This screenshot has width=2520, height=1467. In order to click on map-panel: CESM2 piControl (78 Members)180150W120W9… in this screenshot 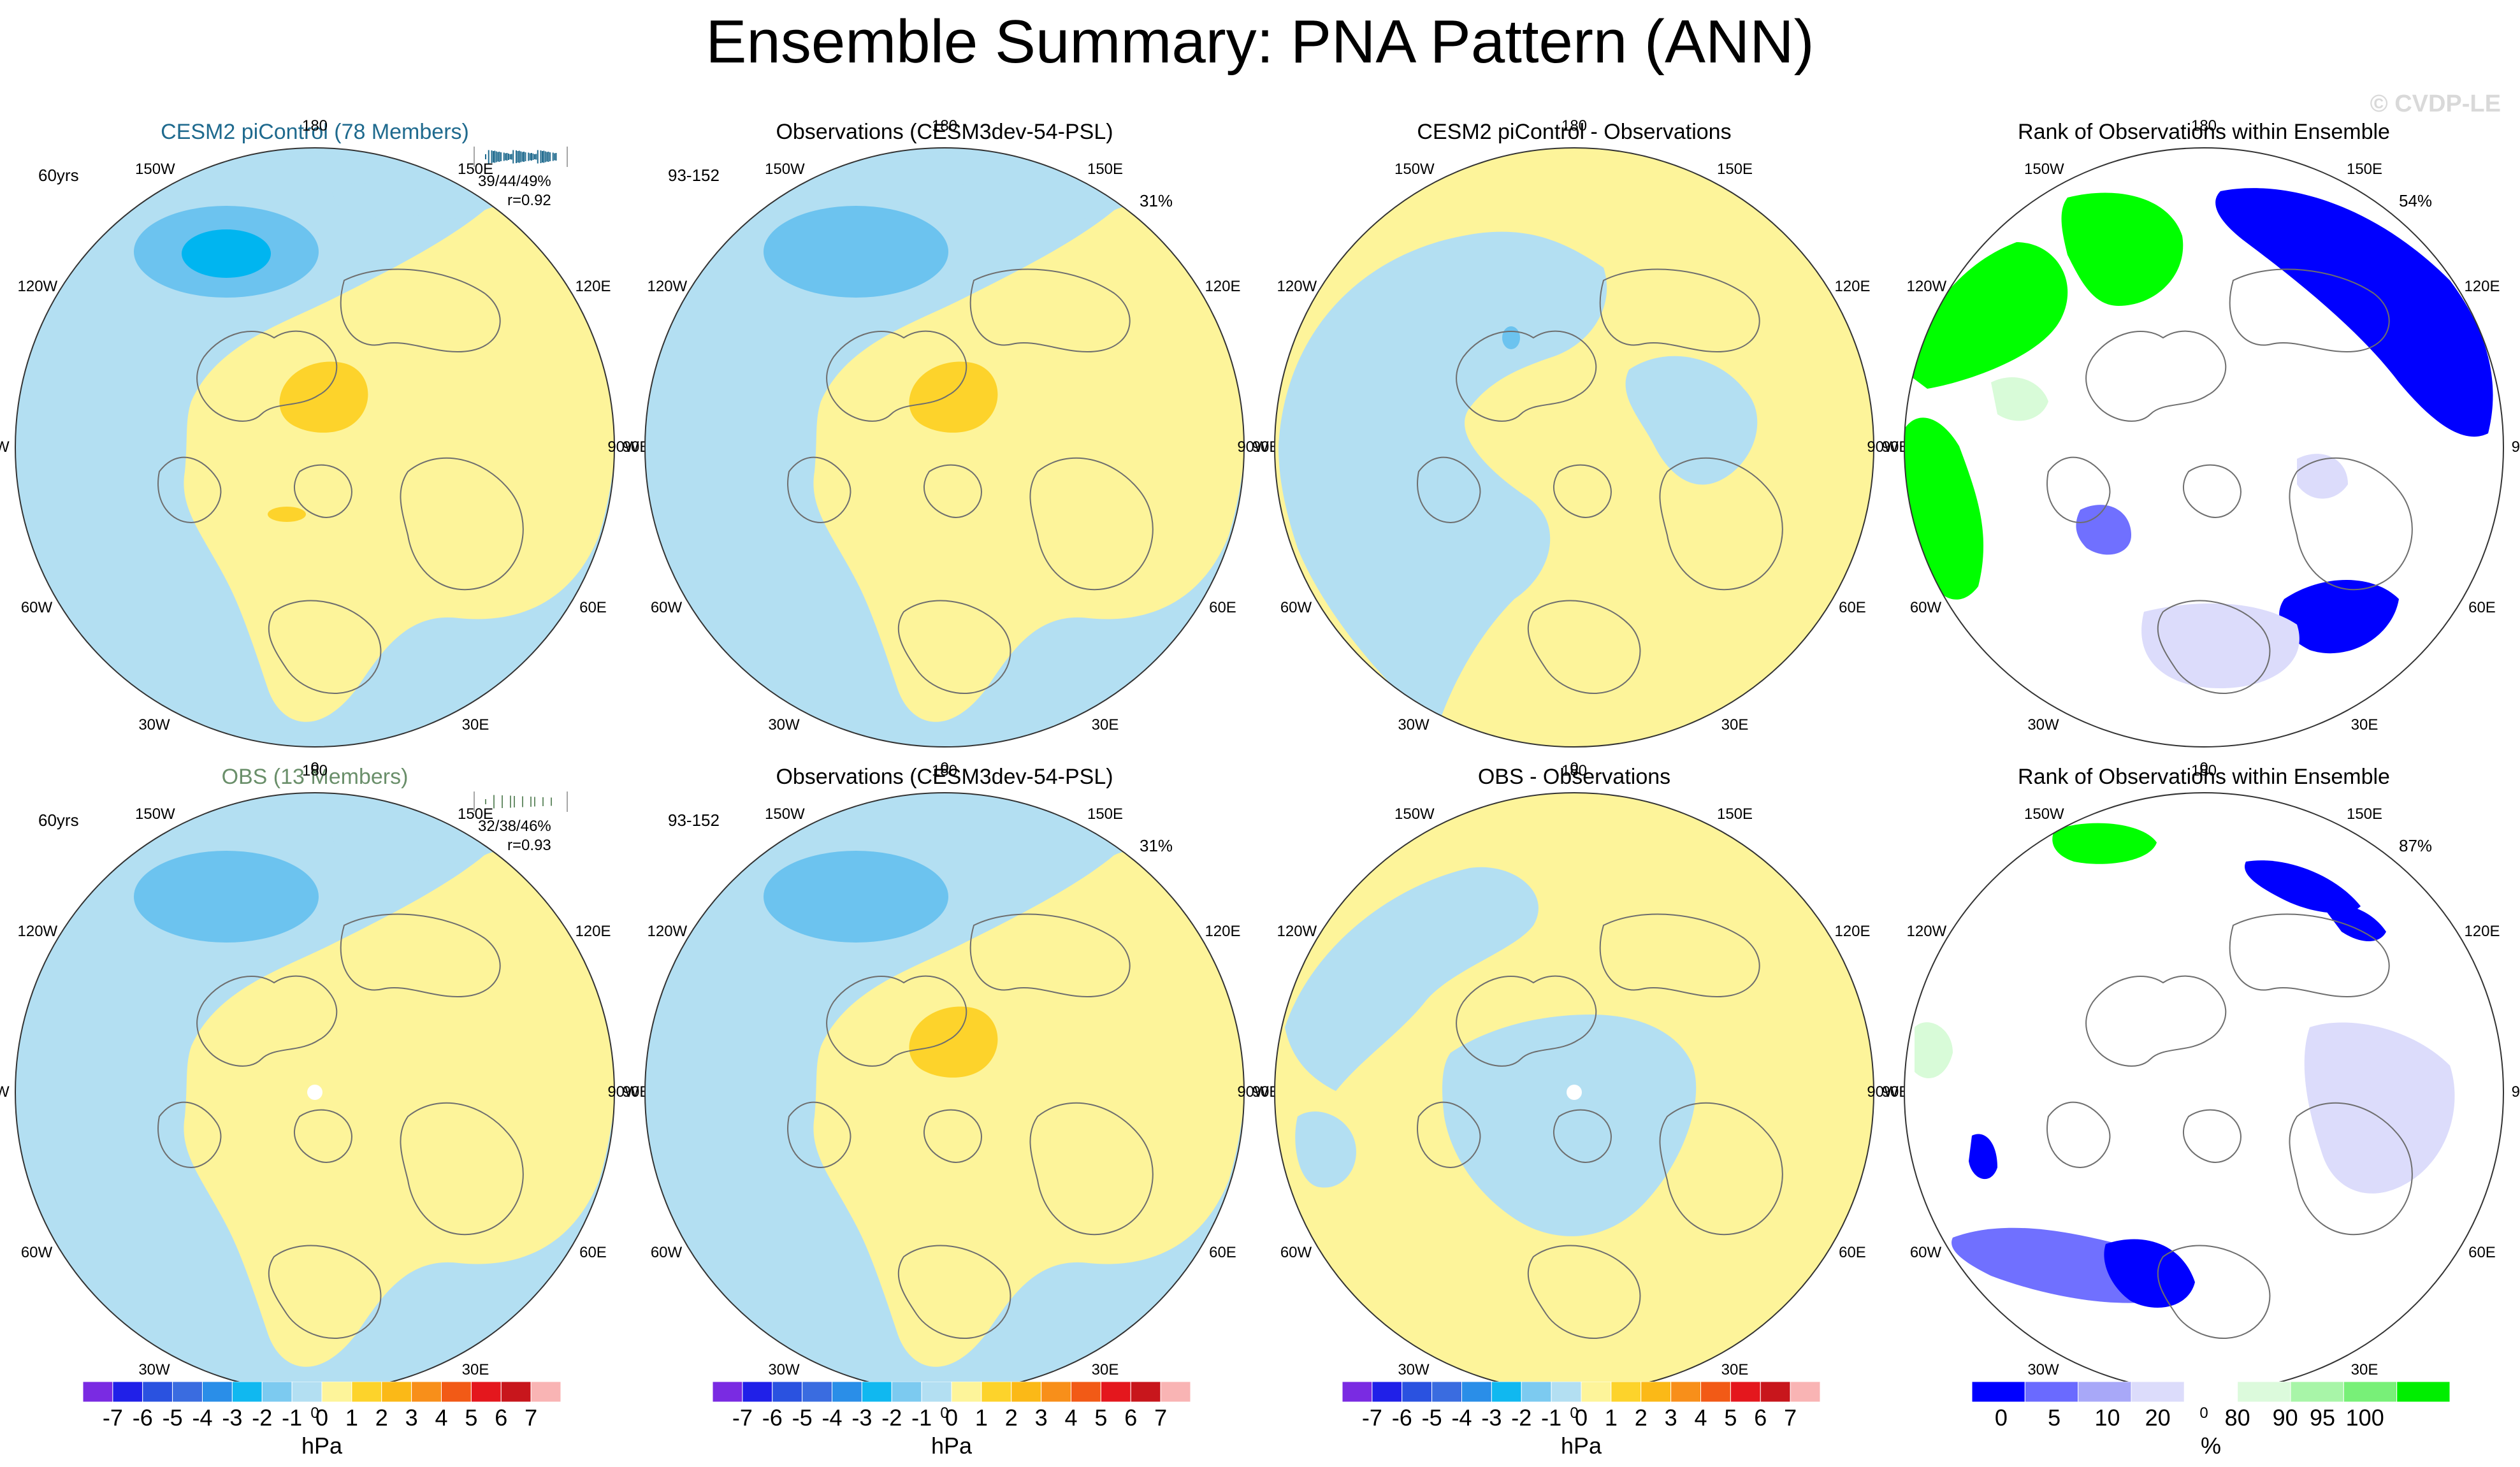, I will do `click(324, 446)`.